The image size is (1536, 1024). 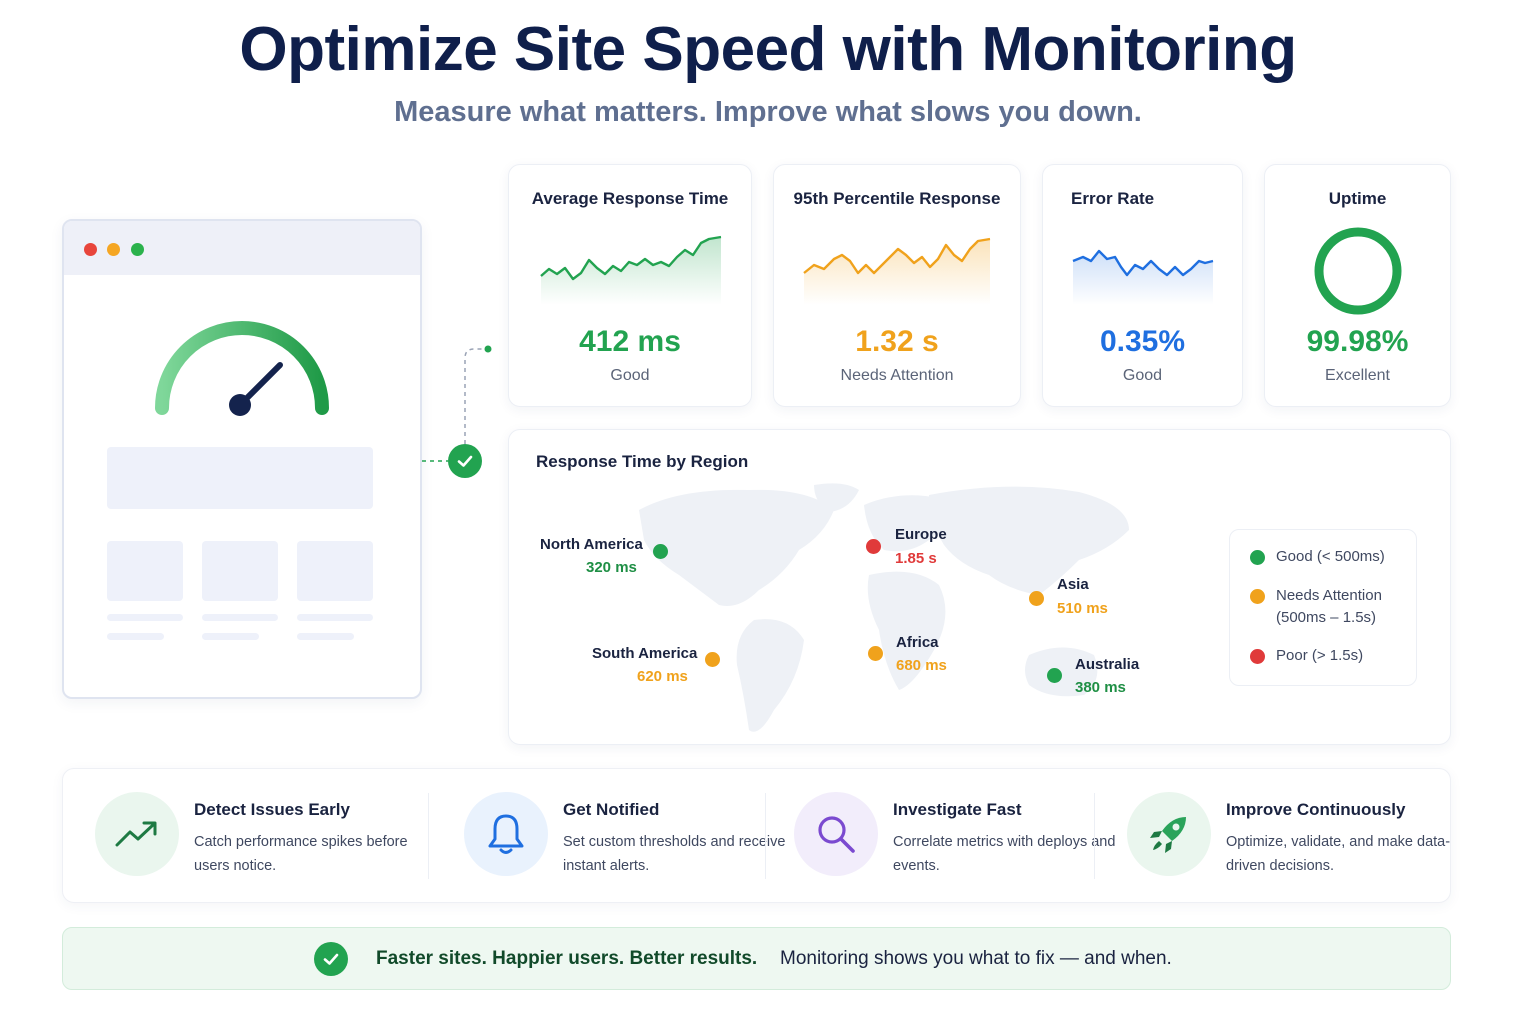 I want to click on browser-mockup, so click(x=242, y=459).